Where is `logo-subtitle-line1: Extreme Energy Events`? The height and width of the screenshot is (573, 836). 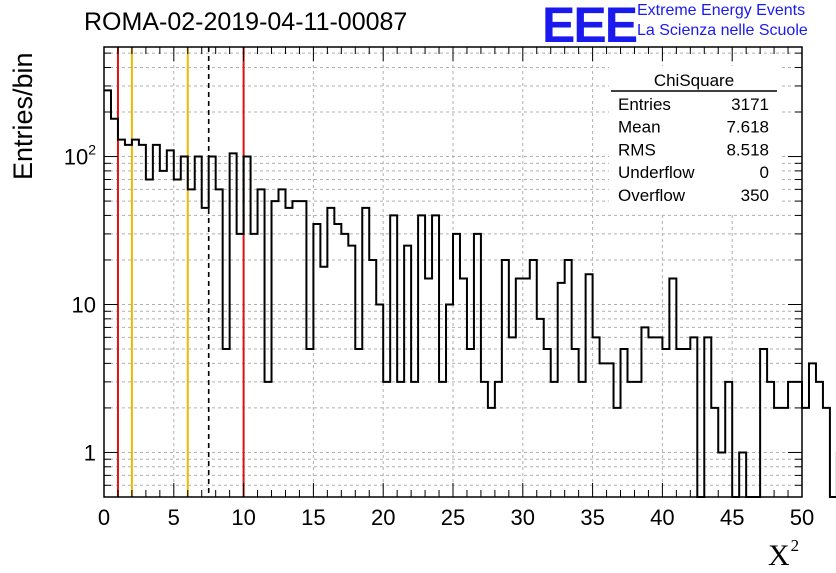
logo-subtitle-line1: Extreme Energy Events is located at coordinates (721, 10).